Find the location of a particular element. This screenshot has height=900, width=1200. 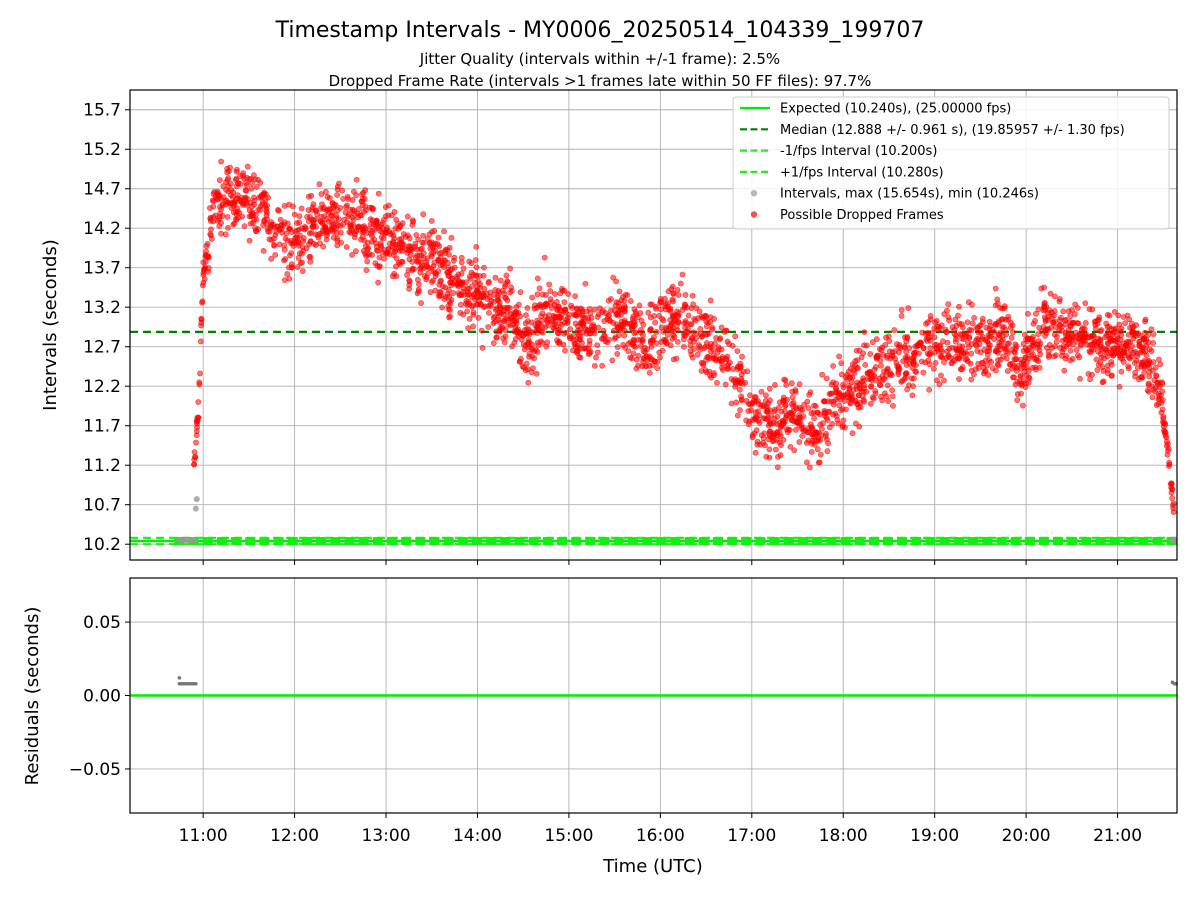

legend-label-2: -1/fps Interval (10.200s) is located at coordinates (858, 151).